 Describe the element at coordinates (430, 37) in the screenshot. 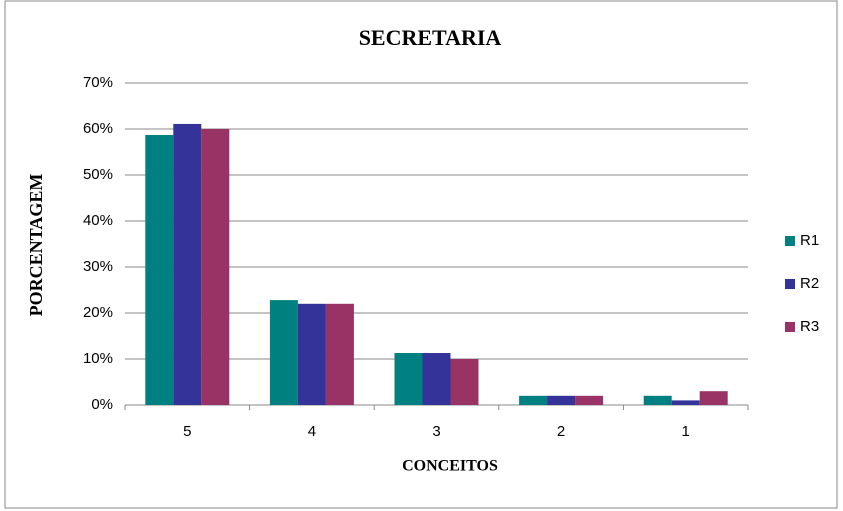

I see `chart-title: SECRETARIA` at that location.